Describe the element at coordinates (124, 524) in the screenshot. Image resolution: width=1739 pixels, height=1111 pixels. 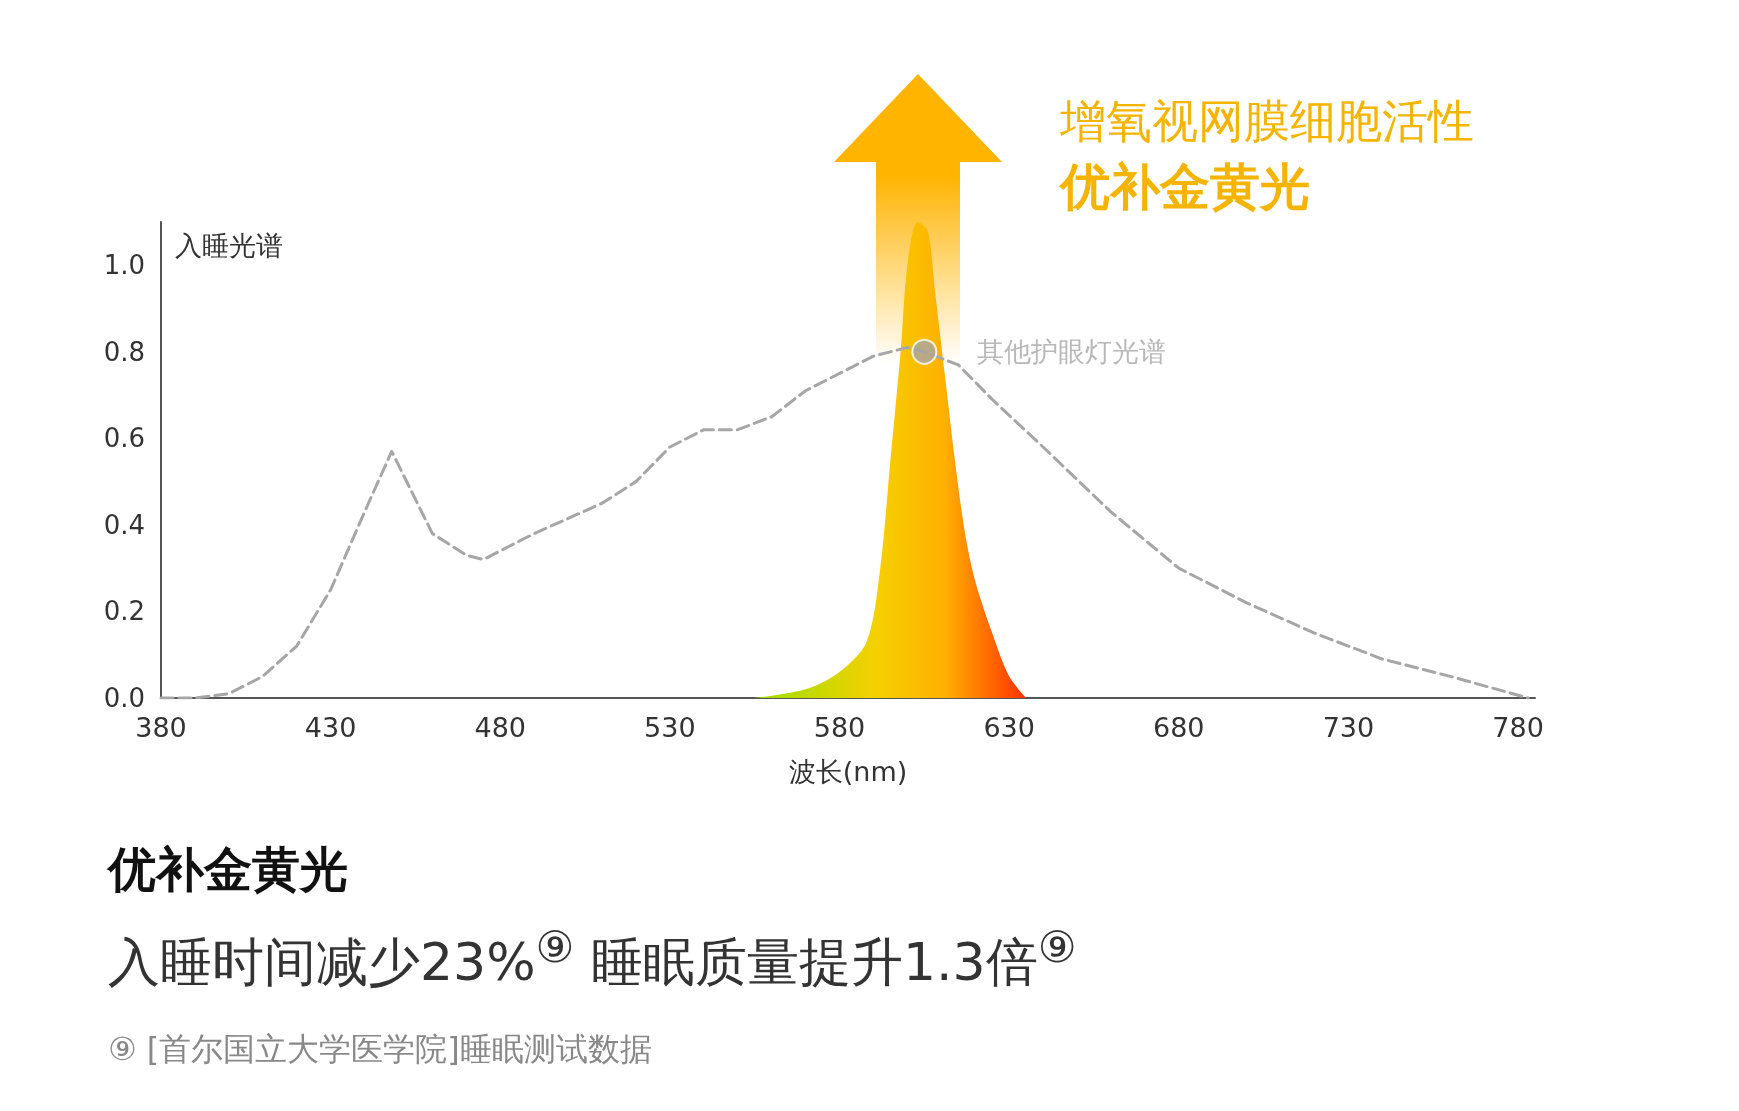
I see `y-tick-label: 0.4` at that location.